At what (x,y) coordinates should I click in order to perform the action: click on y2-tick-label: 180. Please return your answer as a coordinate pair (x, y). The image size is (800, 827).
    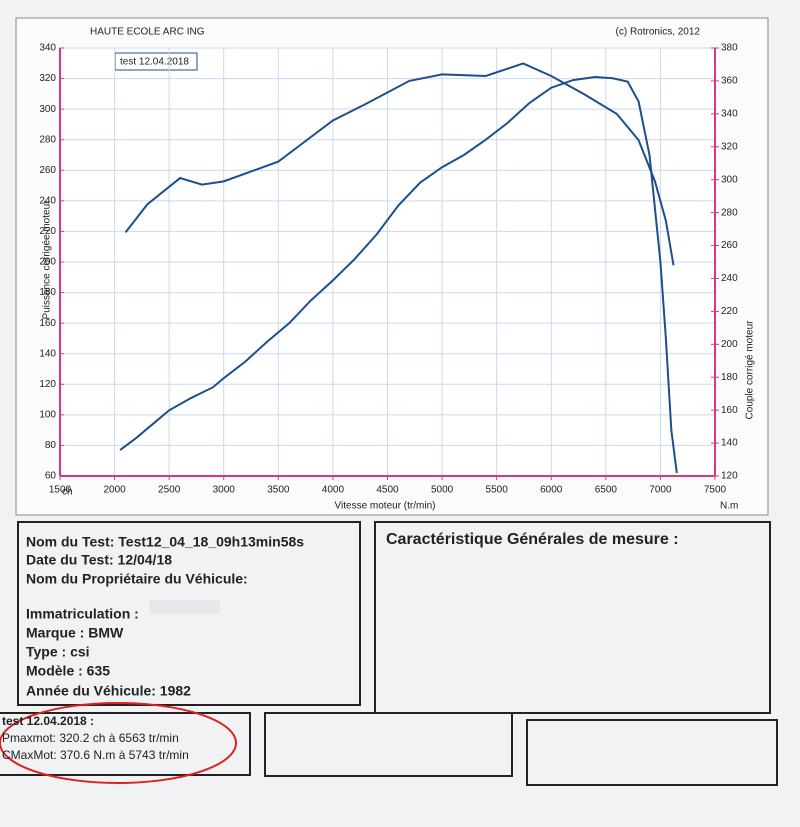
    Looking at the image, I should click on (729, 377).